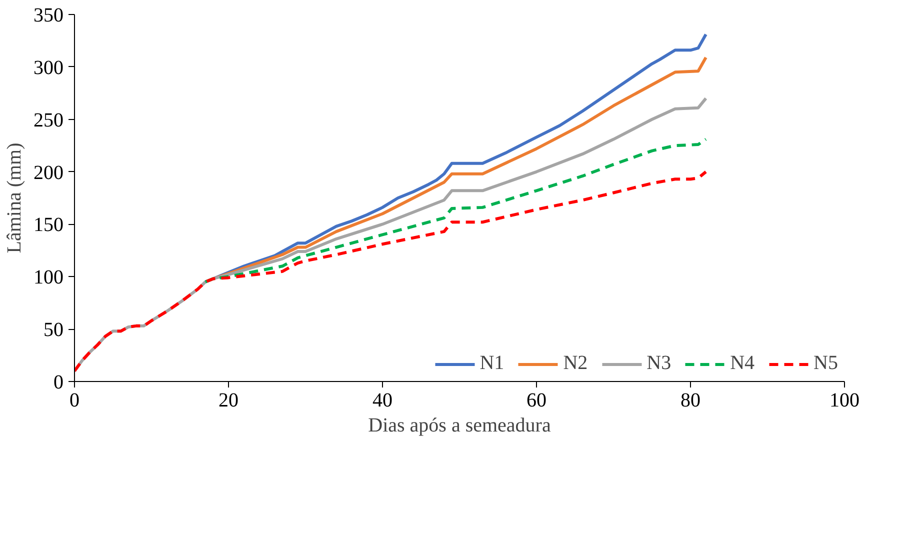 This screenshot has height=545, width=904. I want to click on y-tick-label: 200, so click(49, 173).